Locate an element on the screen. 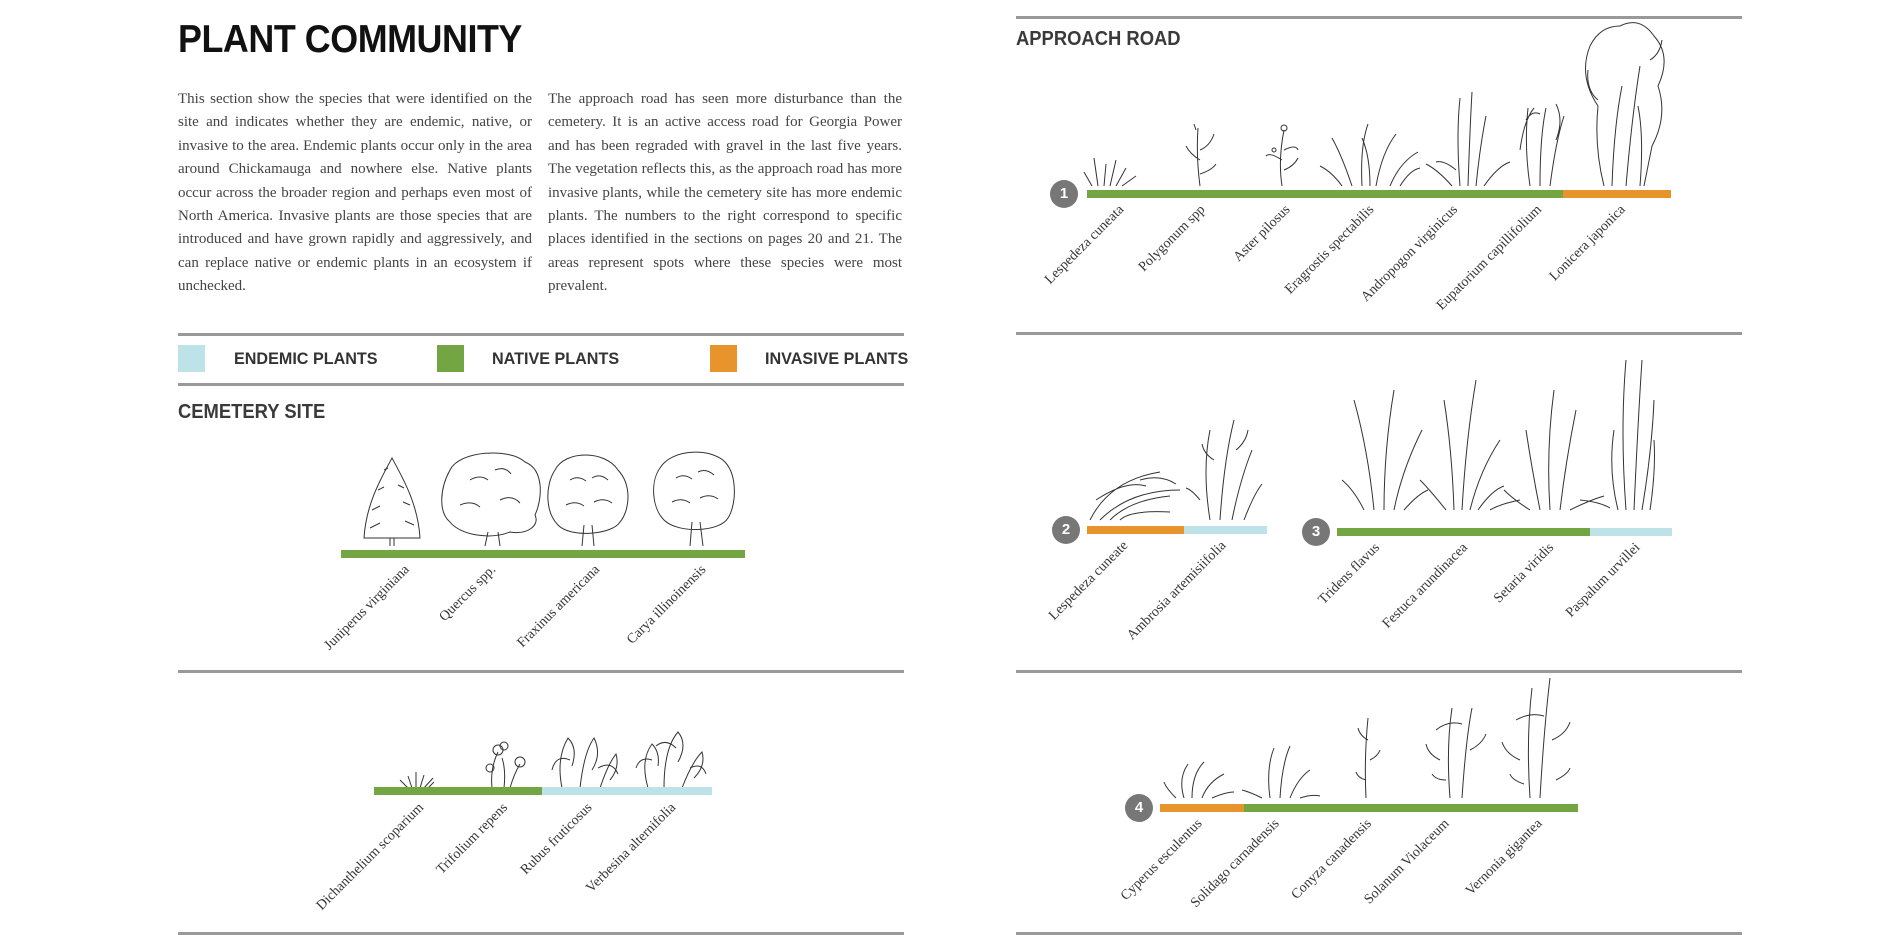 The image size is (1900, 935). paspalum-icon is located at coordinates (1633, 435).